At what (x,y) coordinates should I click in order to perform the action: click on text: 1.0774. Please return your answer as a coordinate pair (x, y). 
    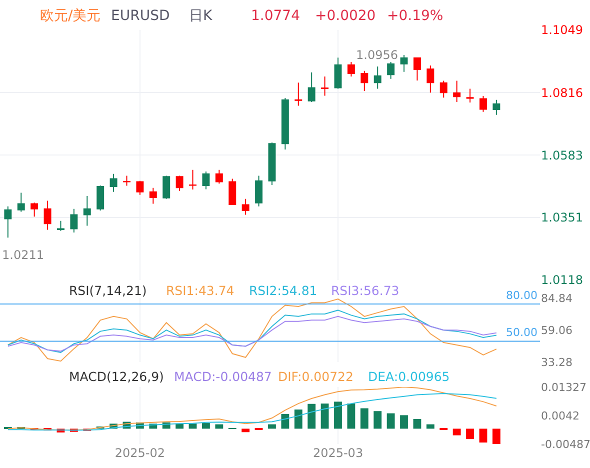
    Looking at the image, I should click on (275, 16).